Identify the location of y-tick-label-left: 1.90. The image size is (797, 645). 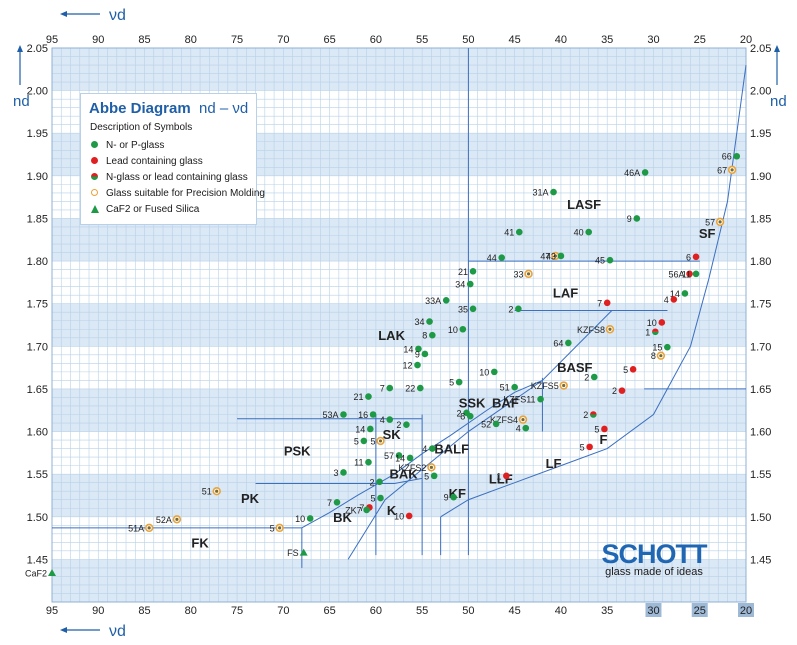
(37, 177).